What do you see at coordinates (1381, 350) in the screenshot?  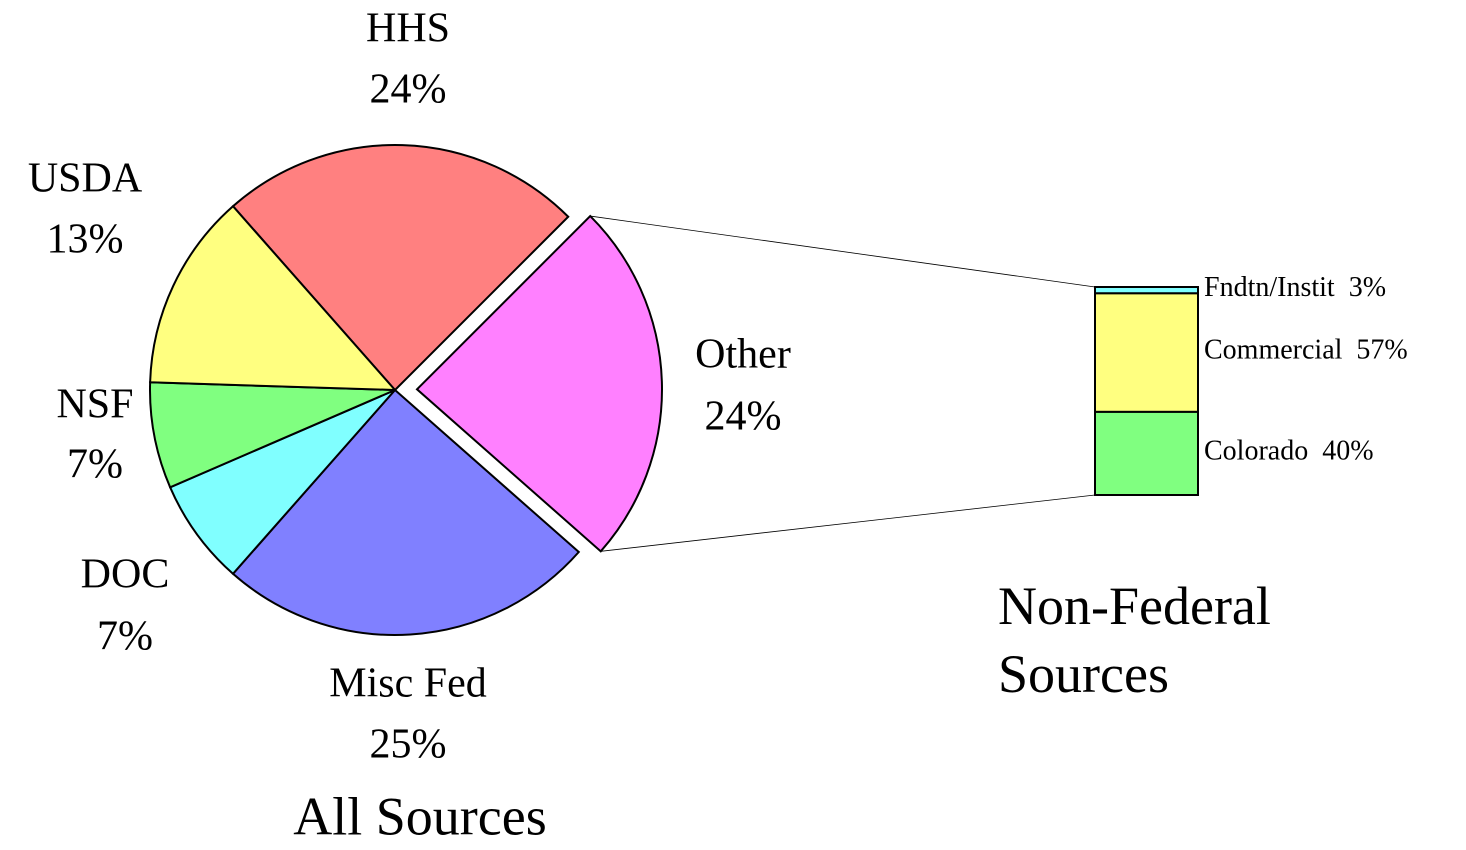 I see `segment-value-label: 57%` at bounding box center [1381, 350].